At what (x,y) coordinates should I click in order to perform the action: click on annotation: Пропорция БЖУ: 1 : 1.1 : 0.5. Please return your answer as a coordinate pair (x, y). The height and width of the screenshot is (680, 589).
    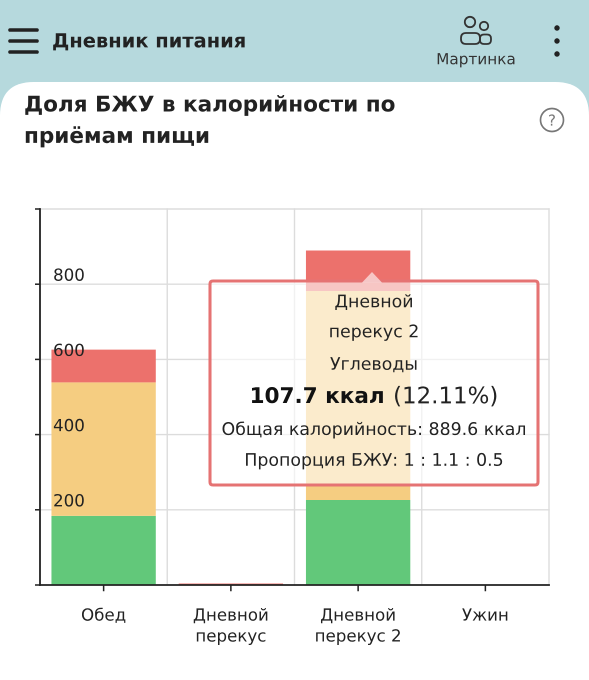
    Looking at the image, I should click on (374, 461).